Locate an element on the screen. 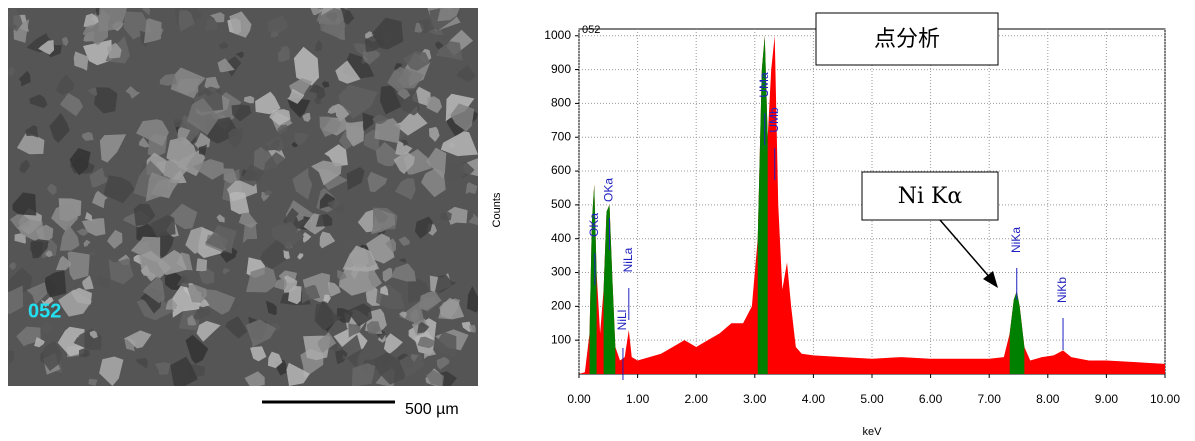 The width and height of the screenshot is (1195, 441). annotation: Ni Kα is located at coordinates (930, 196).